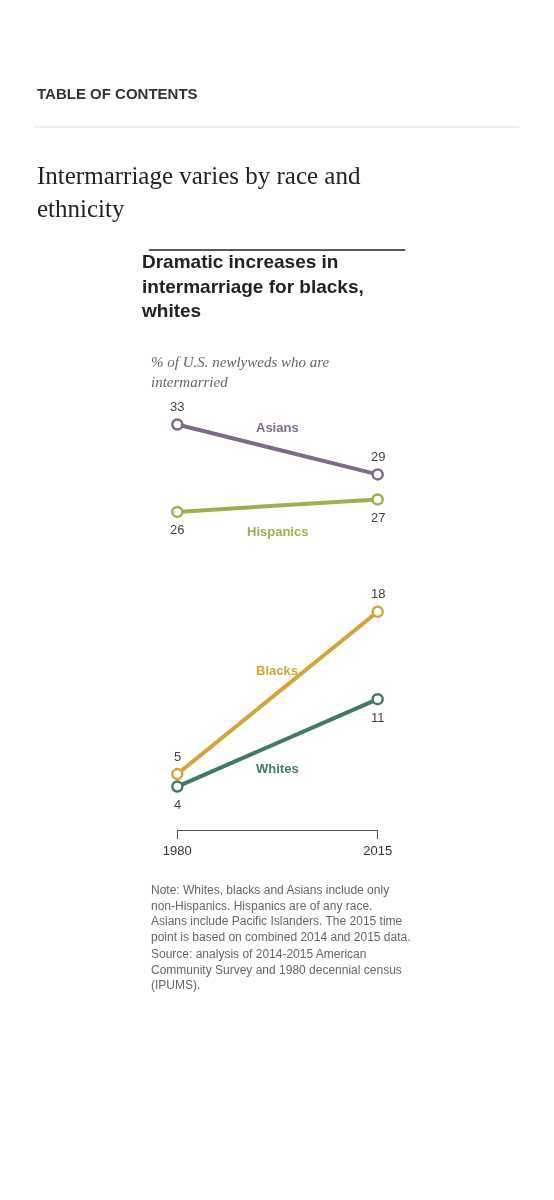 Image resolution: width=554 pixels, height=1200 pixels. I want to click on text: Note: Whites, blacks and Asians include only non-Hispanics. Hispanics are of any race. Asians include Pacific Islanders. The 2015 time point is based on combined 2014 and 2015 data., so click(281, 913).